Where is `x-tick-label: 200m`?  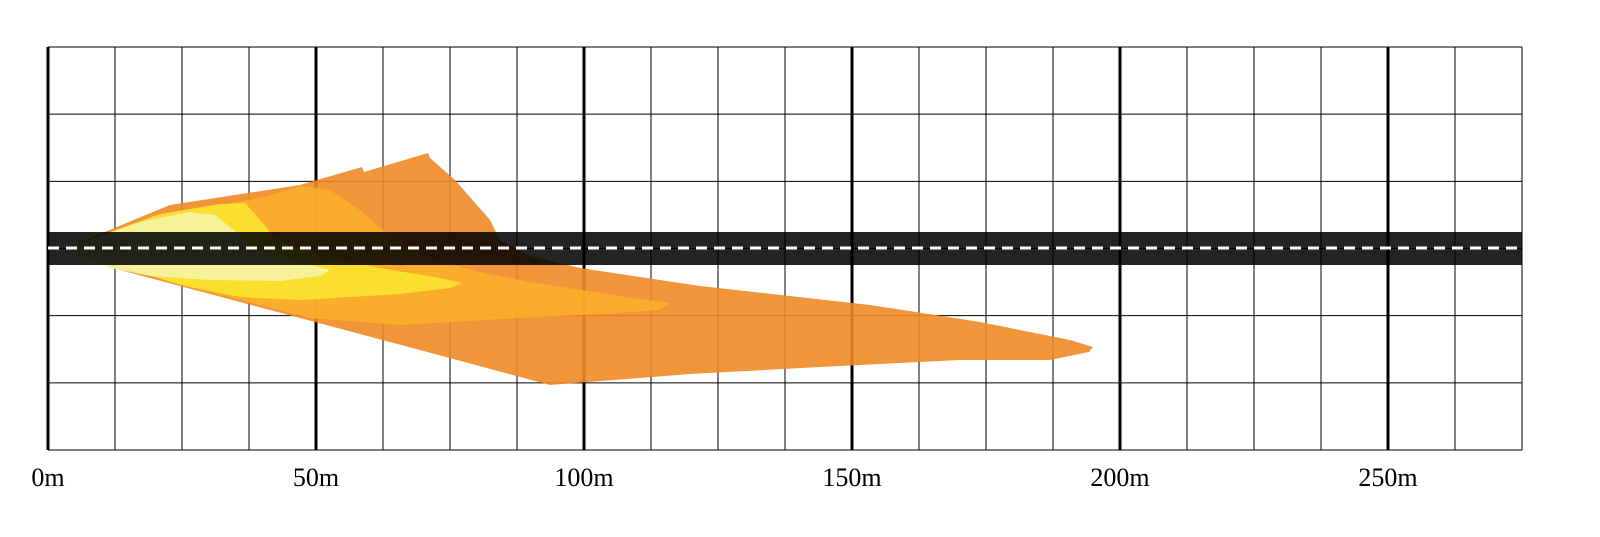 x-tick-label: 200m is located at coordinates (1119, 477).